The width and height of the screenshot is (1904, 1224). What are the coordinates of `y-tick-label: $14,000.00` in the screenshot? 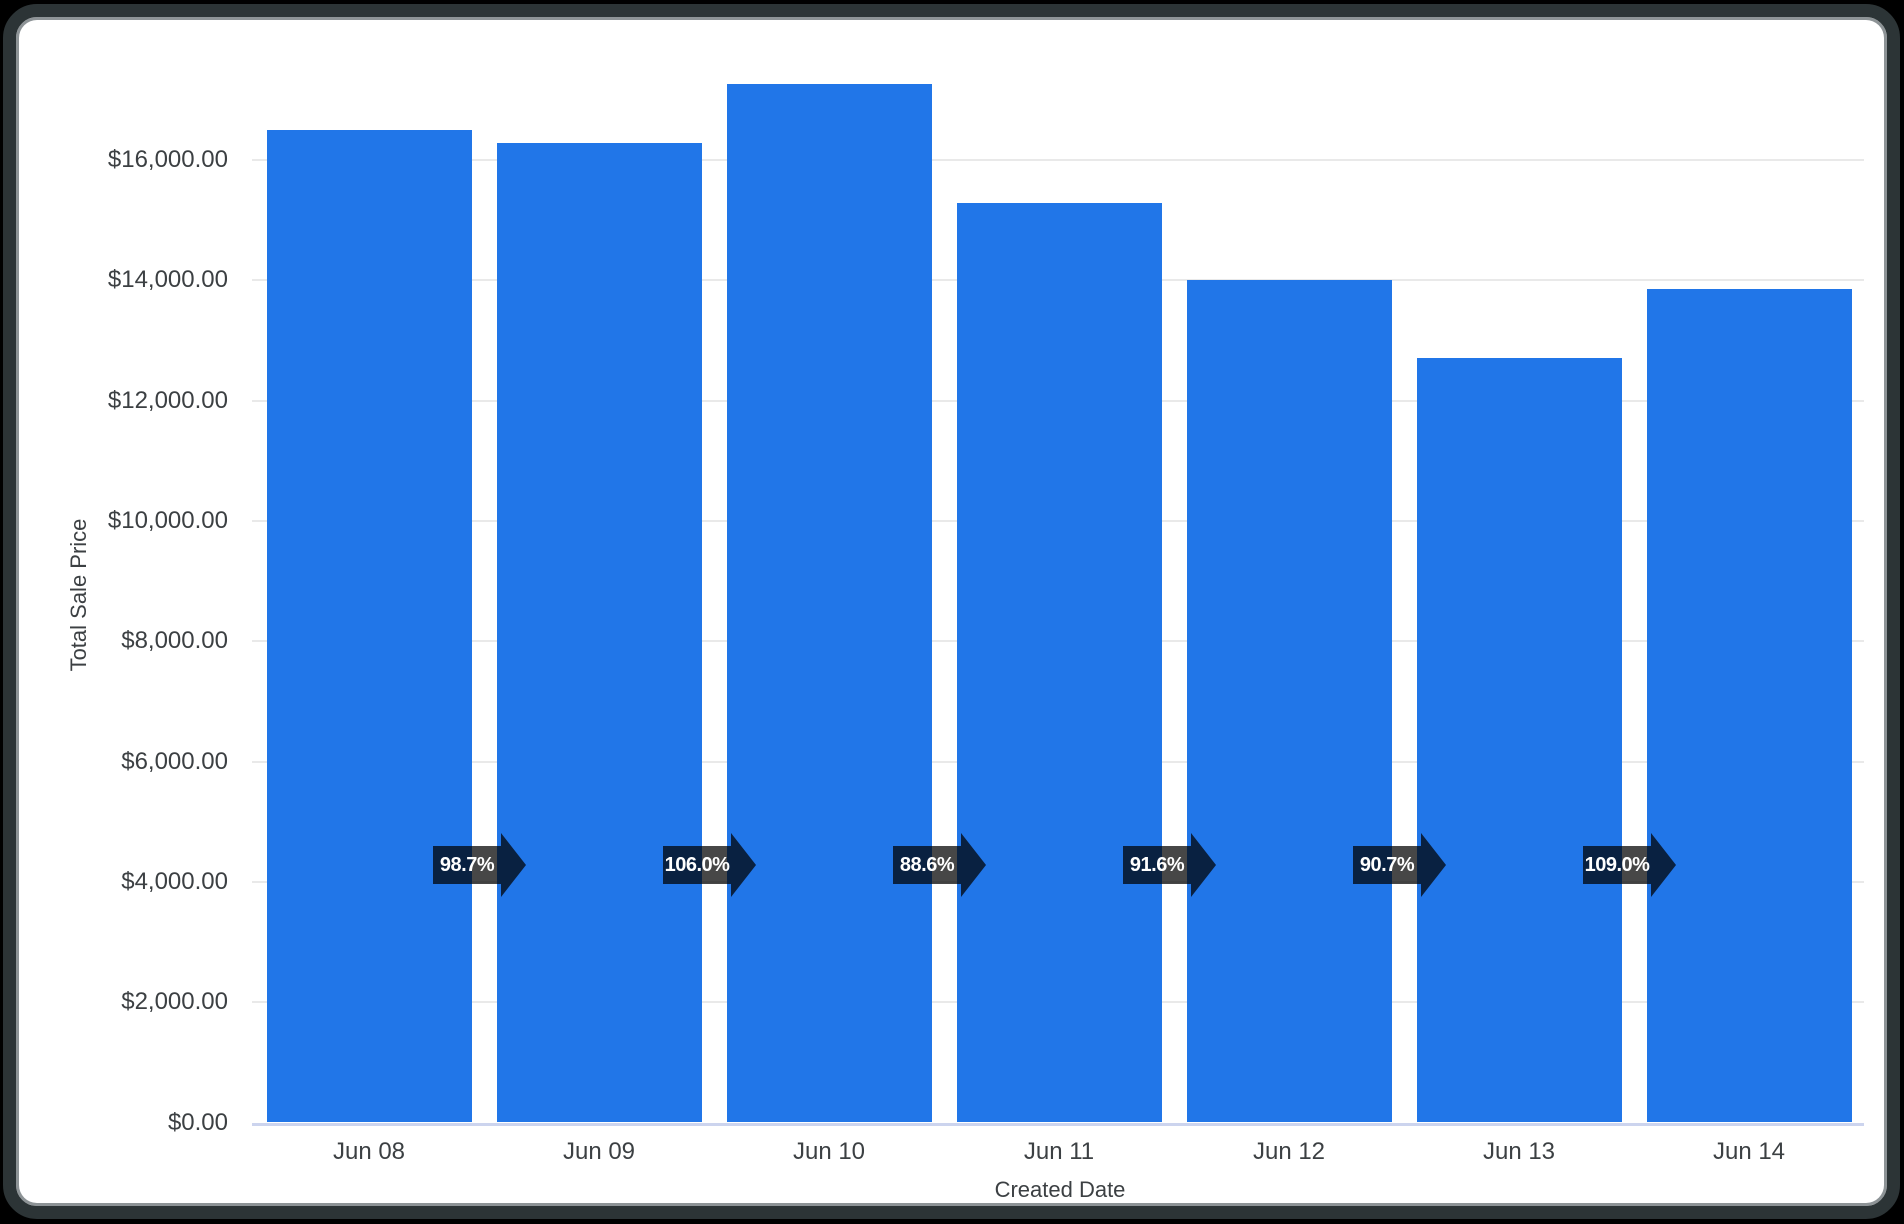 It's located at (167, 280).